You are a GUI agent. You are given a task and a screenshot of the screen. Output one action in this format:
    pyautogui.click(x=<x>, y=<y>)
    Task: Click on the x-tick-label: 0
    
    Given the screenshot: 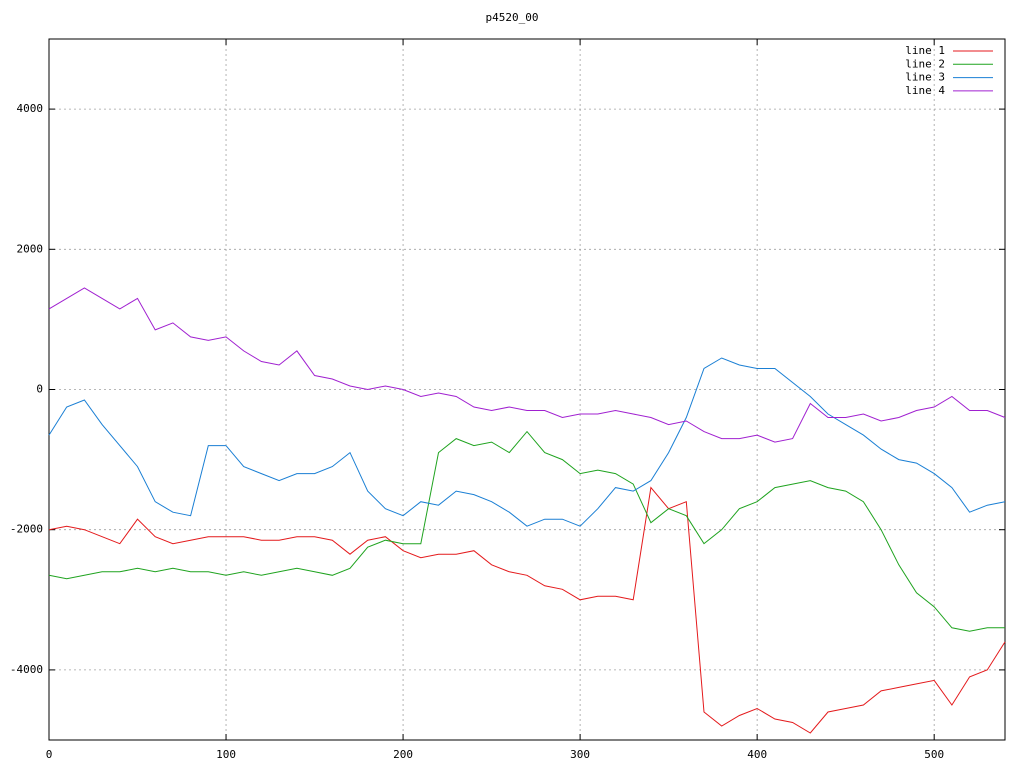 What is the action you would take?
    pyautogui.click(x=49, y=754)
    